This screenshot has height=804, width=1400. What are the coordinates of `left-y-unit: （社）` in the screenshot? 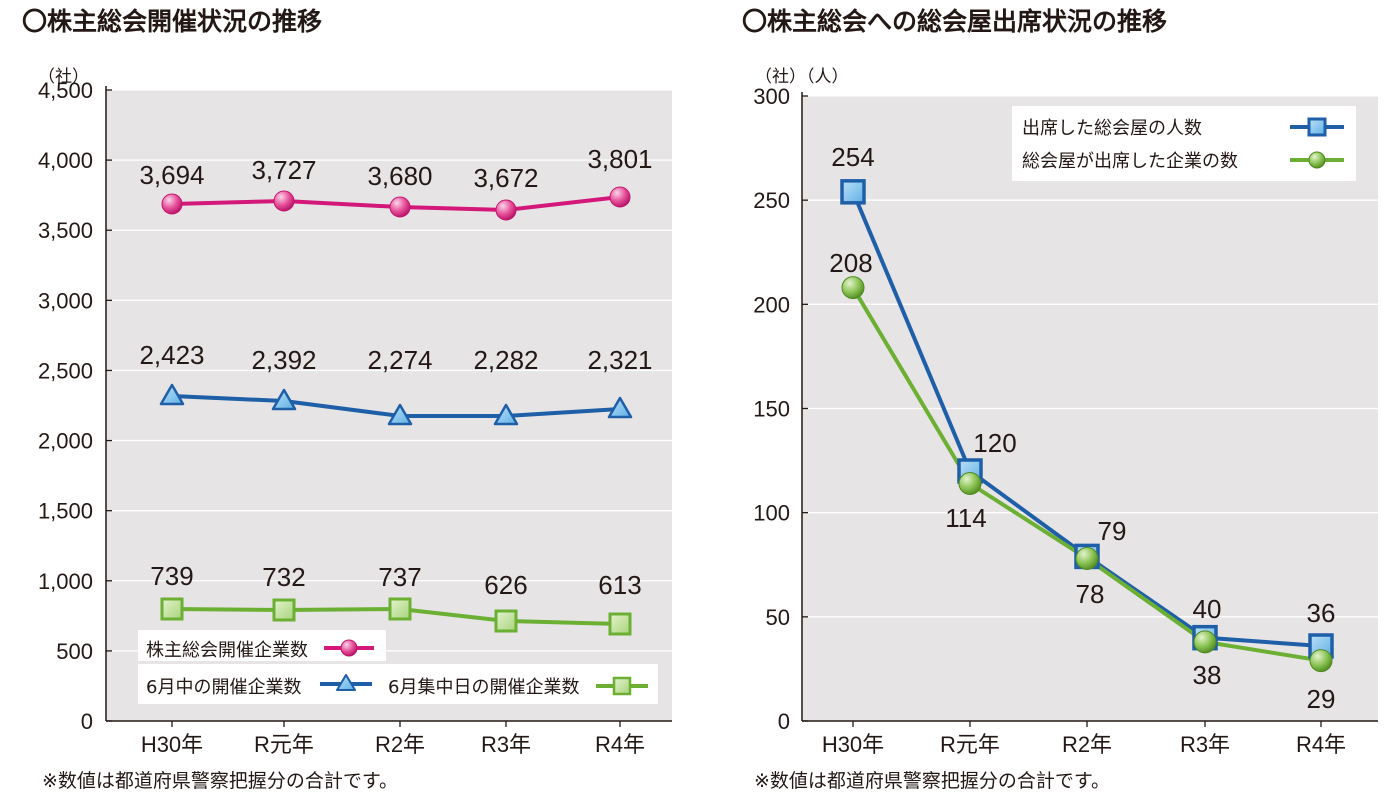 It's located at (63, 77).